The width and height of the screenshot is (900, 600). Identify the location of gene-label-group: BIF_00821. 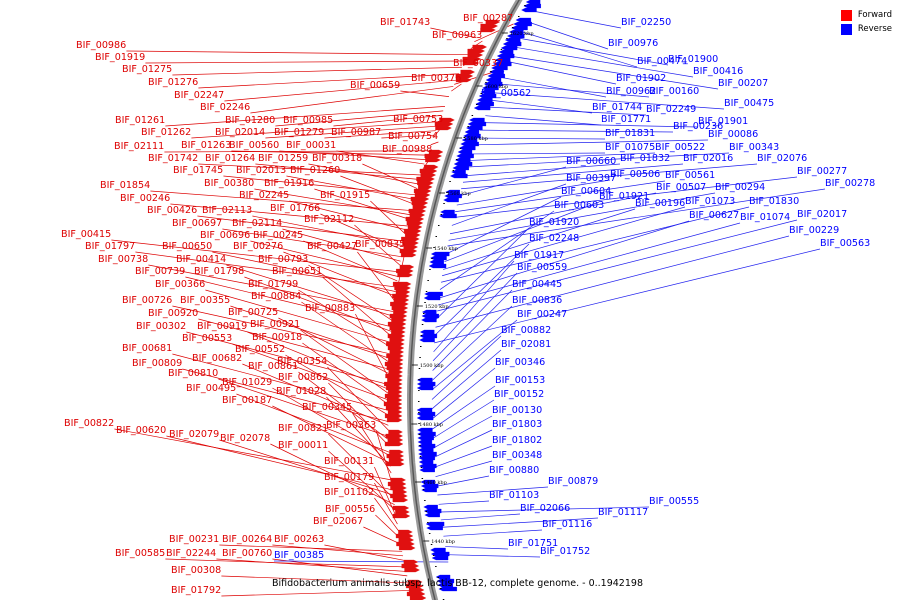
(303, 428).